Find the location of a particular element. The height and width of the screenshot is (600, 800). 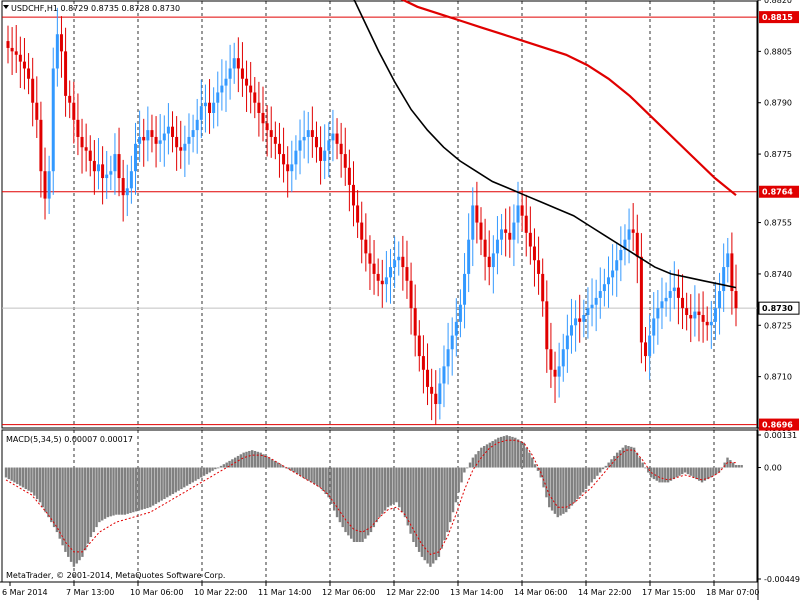

level-tag is located at coordinates (779, 17).